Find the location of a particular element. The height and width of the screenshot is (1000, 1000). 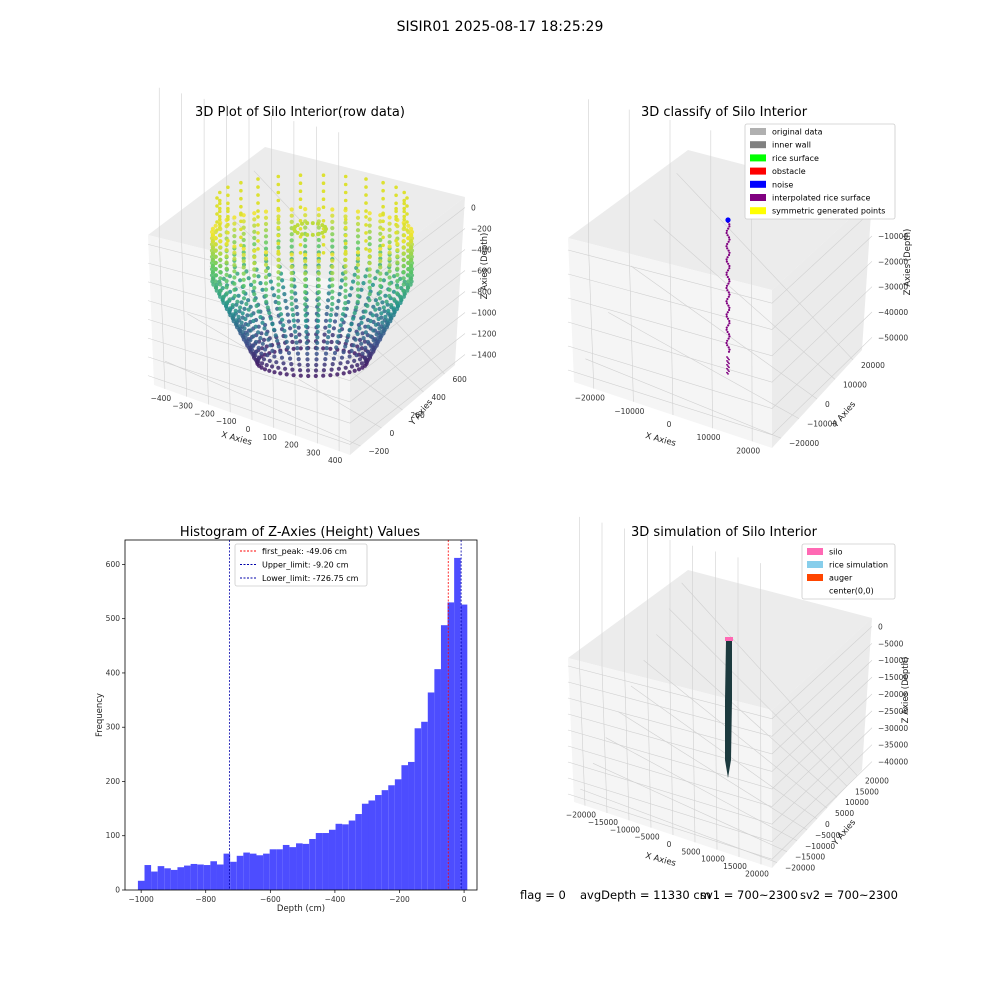

sim3d-x-tick: 5000 is located at coordinates (690, 851).